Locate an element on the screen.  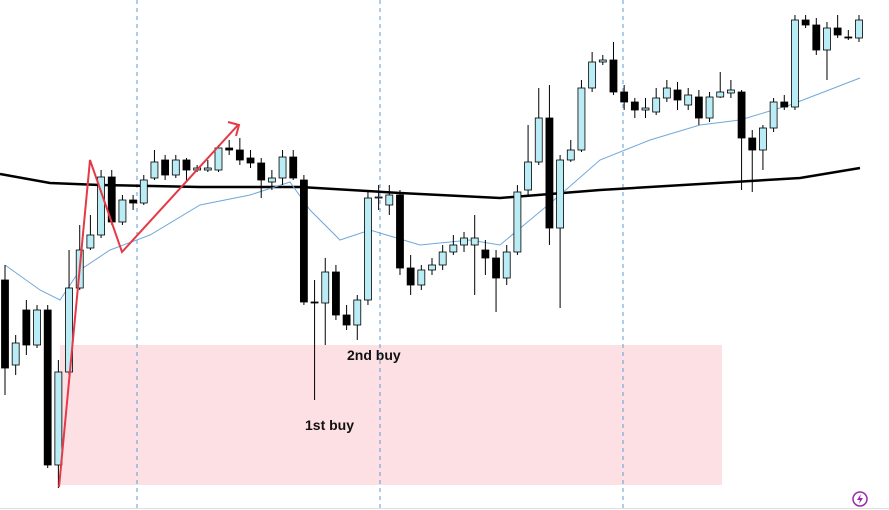
logo-icon is located at coordinates (860, 499).